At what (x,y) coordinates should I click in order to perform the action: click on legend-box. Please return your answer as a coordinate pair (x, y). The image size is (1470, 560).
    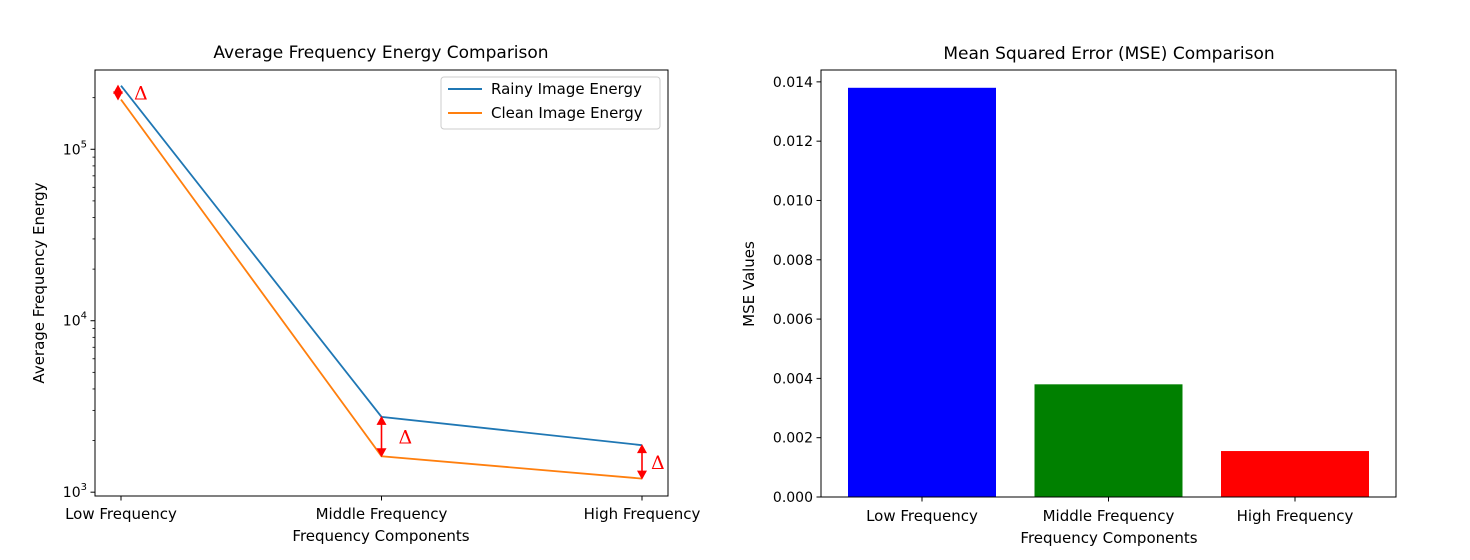
    Looking at the image, I should click on (550, 103).